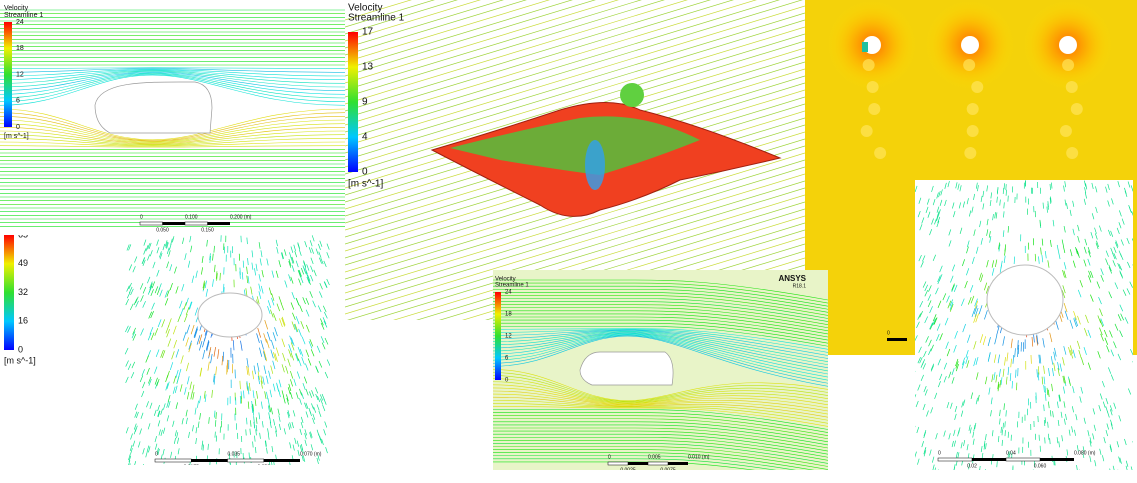  What do you see at coordinates (1025, 300) in the screenshot?
I see `body-shape` at bounding box center [1025, 300].